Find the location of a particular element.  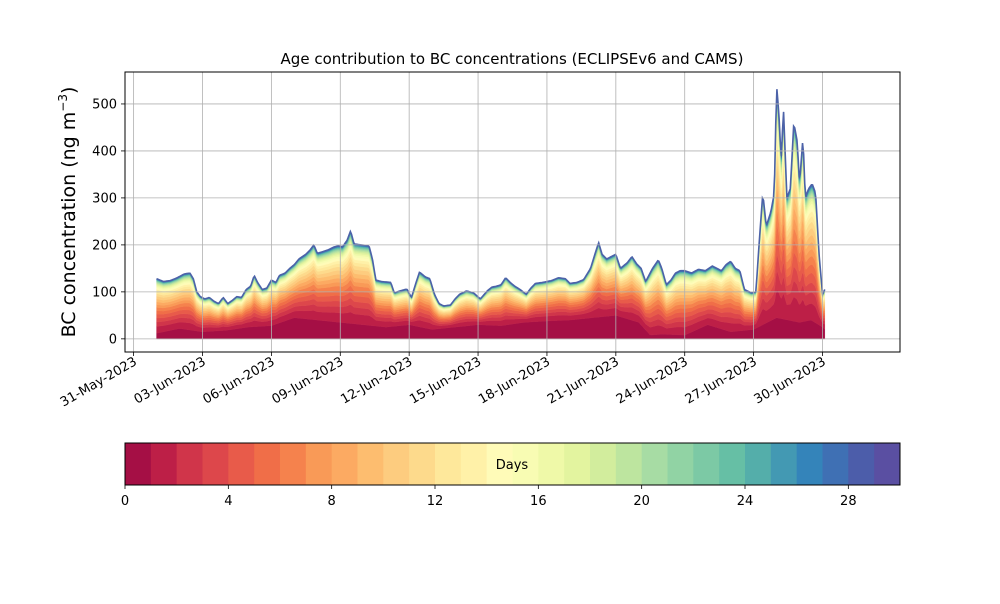

colorbar-tick-label: 8 is located at coordinates (332, 501).